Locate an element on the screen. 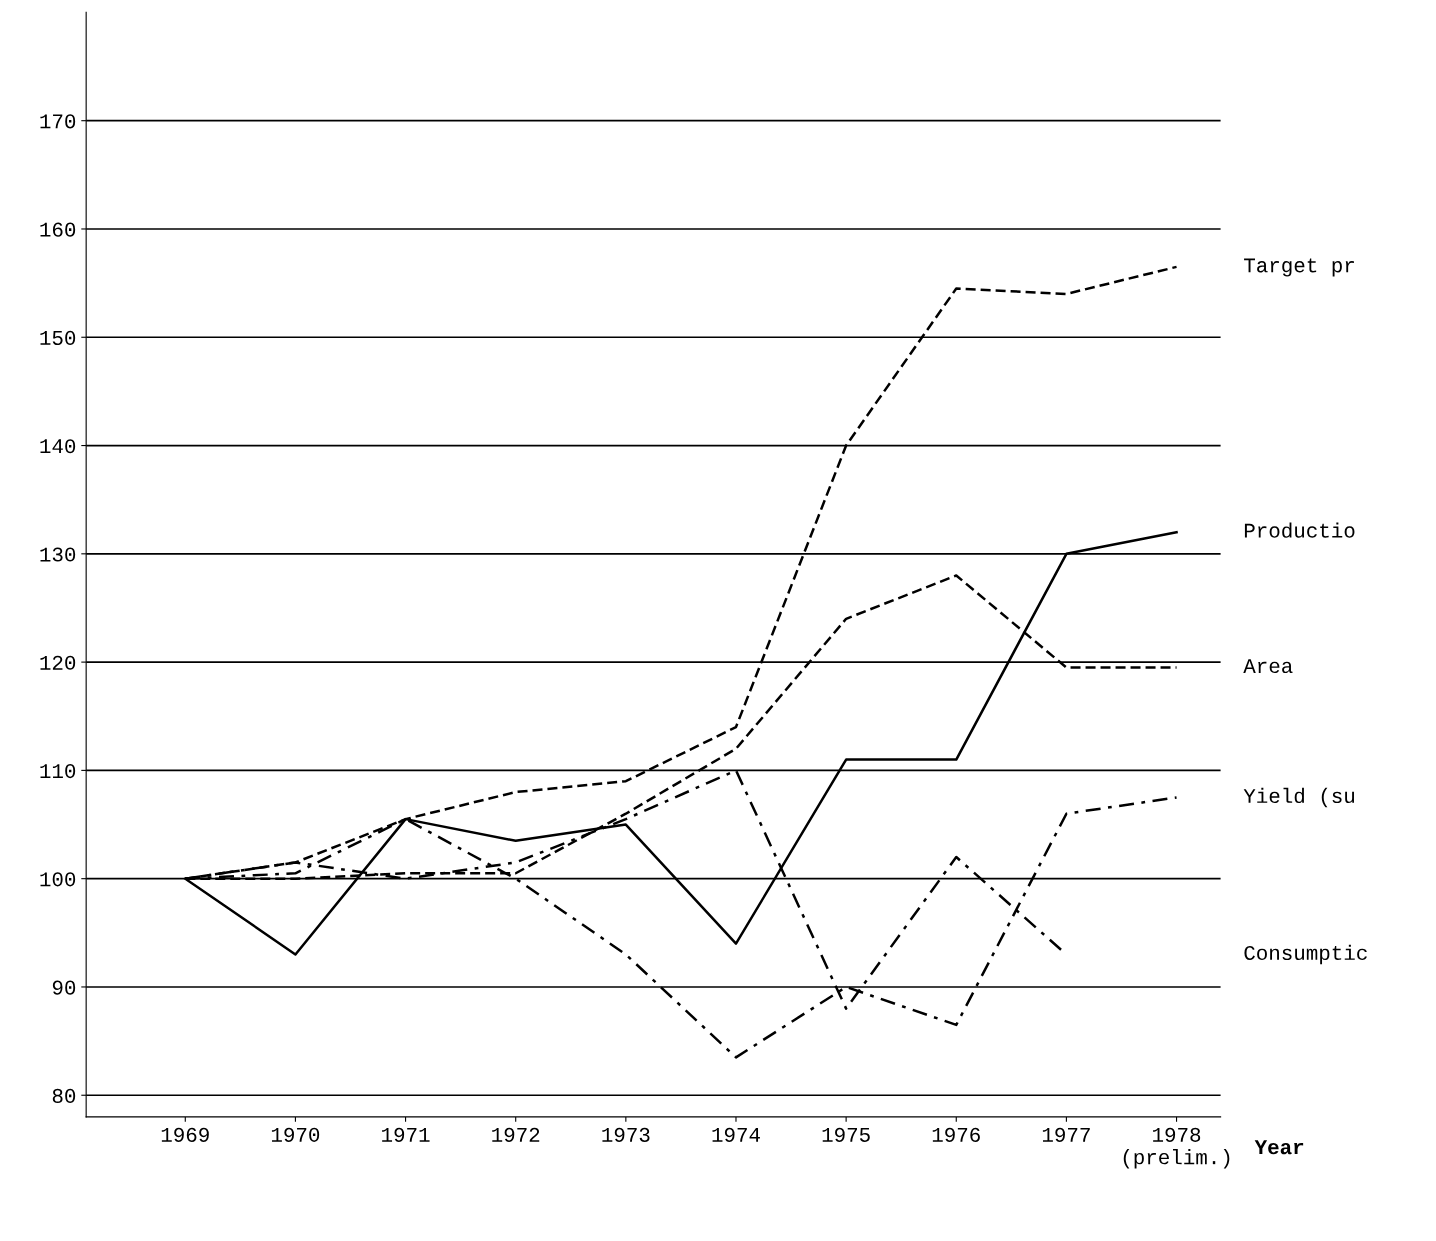 The width and height of the screenshot is (1436, 1241). text: Target pr is located at coordinates (1299, 267).